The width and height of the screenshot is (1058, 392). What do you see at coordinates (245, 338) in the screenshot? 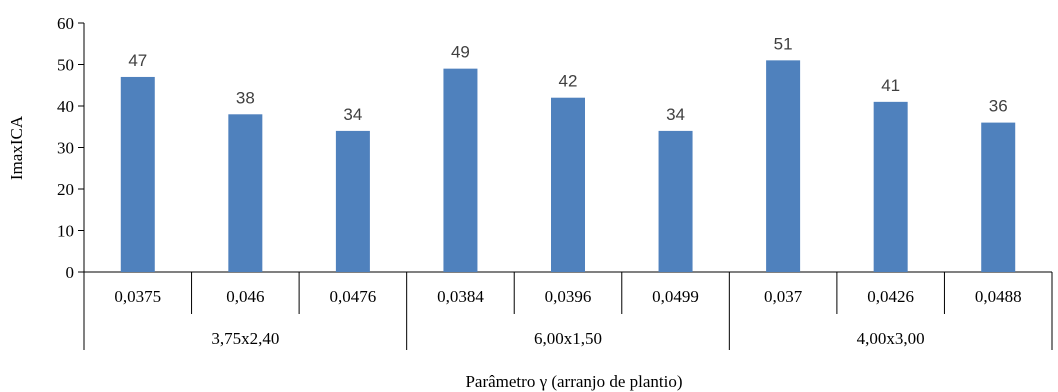
I see `x-group-label: 3,75x2,40` at bounding box center [245, 338].